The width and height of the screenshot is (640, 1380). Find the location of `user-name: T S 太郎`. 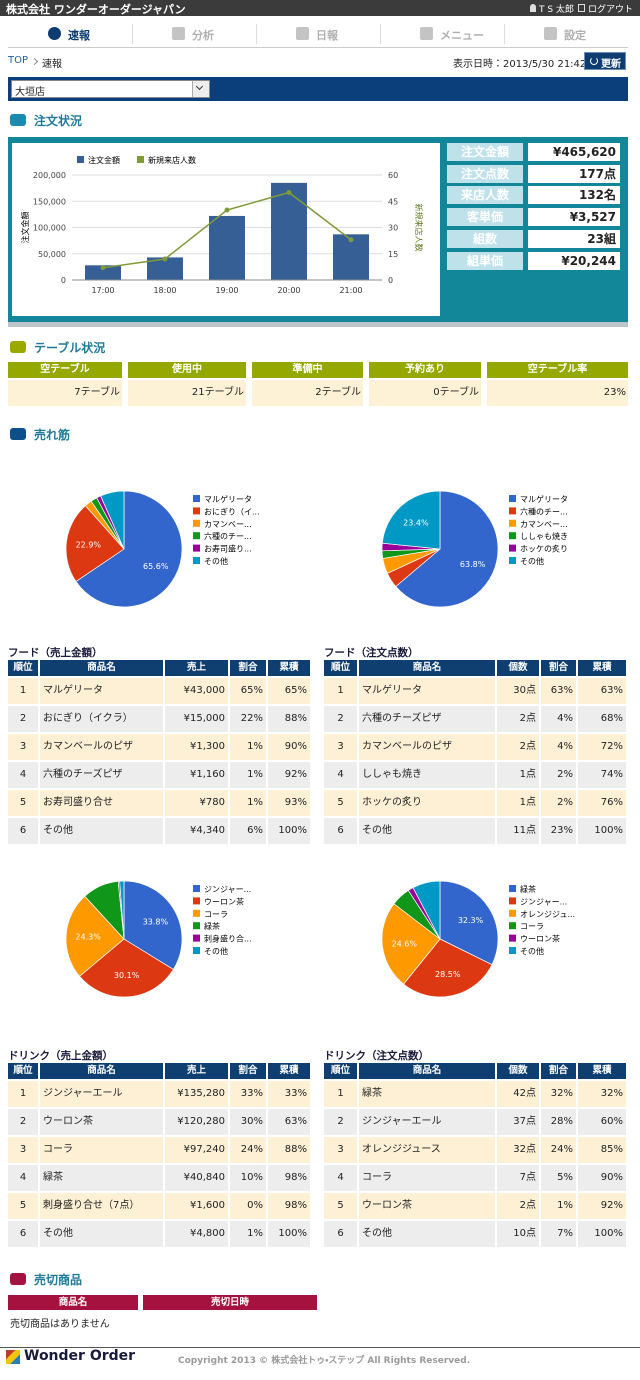

user-name: T S 太郎 is located at coordinates (556, 10).